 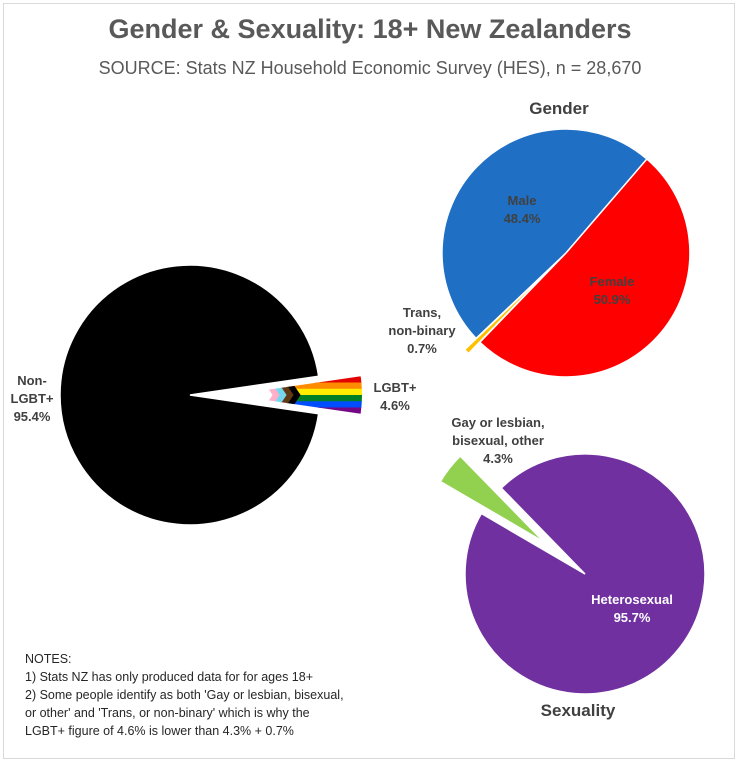 I want to click on slice-gay-or-lesbian-bisexual-other, so click(x=492, y=498).